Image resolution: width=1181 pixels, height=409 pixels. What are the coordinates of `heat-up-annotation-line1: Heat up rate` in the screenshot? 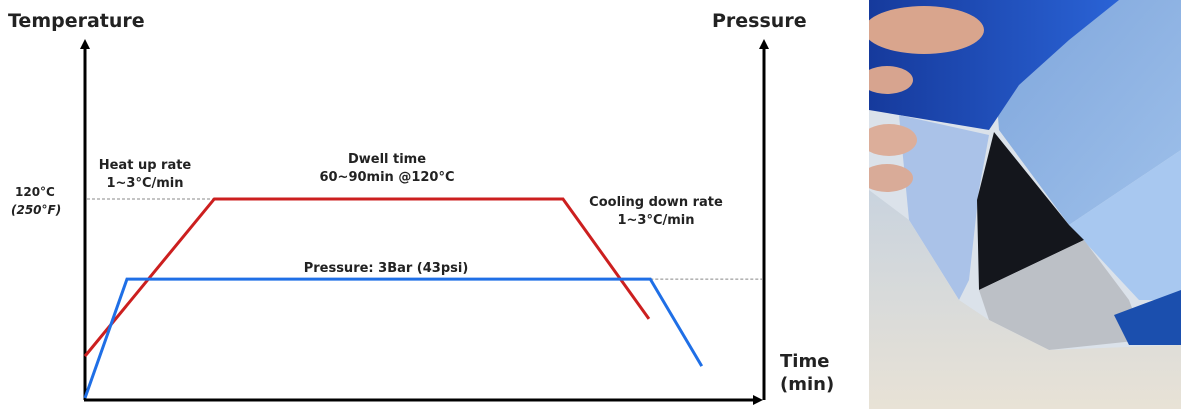 It's located at (145, 165).